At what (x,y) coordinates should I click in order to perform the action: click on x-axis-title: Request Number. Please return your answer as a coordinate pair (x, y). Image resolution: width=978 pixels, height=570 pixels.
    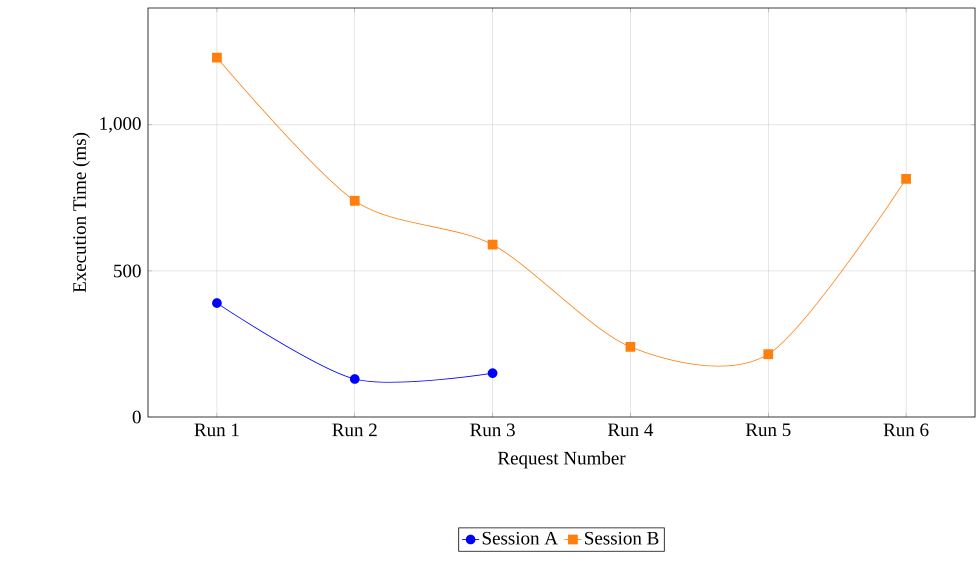
    Looking at the image, I should click on (562, 459).